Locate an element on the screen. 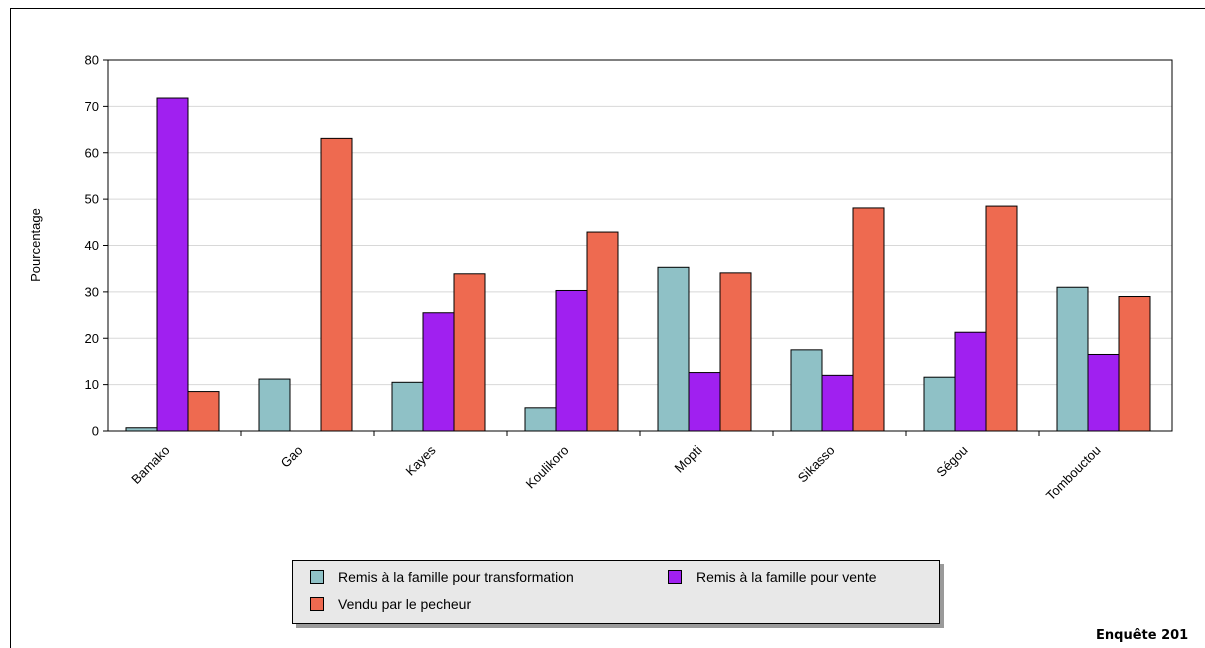  legend-item-vendu: Vendu par le pecheur is located at coordinates (390, 604).